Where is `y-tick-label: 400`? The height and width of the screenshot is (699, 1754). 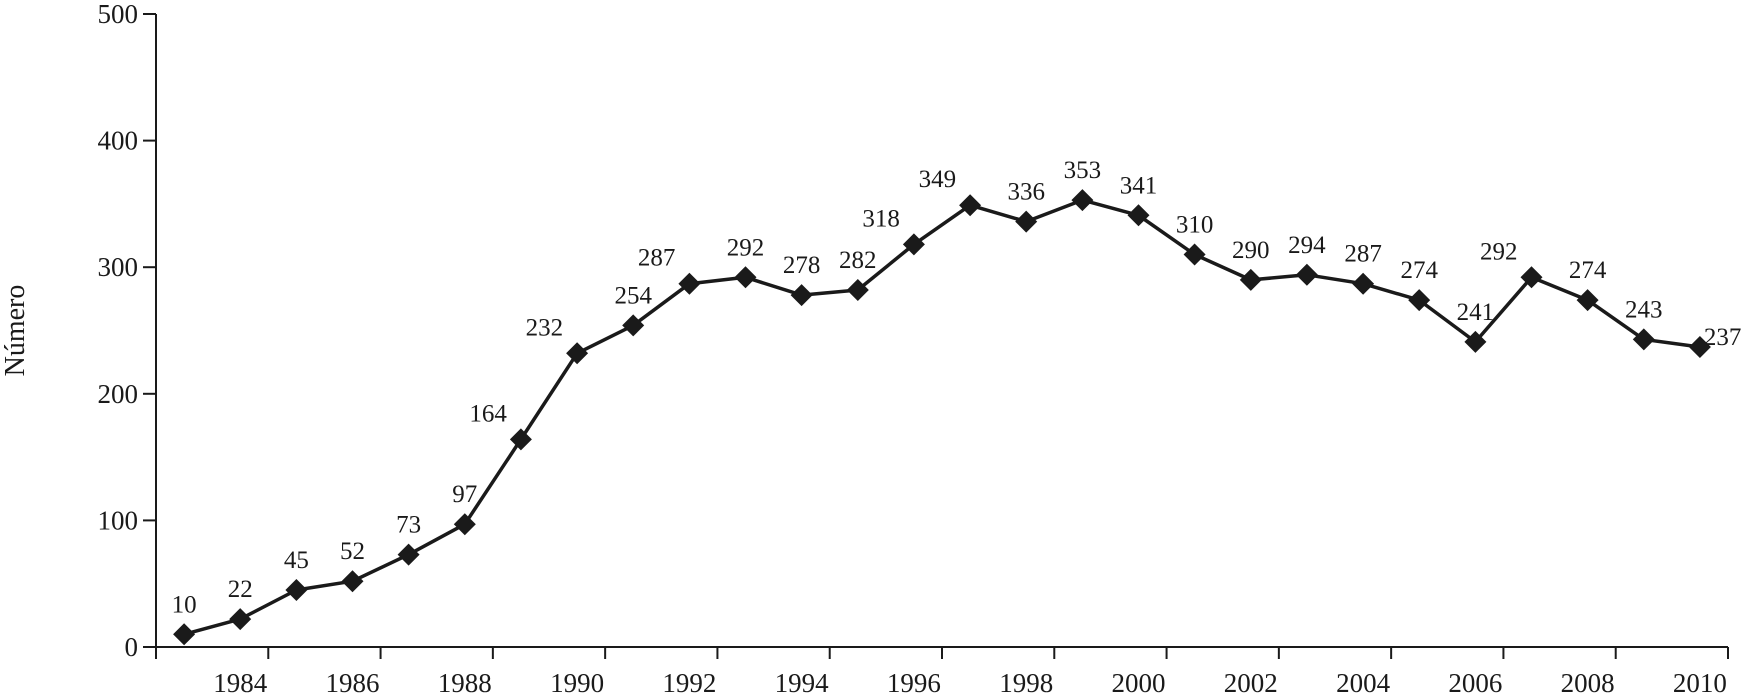
y-tick-label: 400 is located at coordinates (118, 141).